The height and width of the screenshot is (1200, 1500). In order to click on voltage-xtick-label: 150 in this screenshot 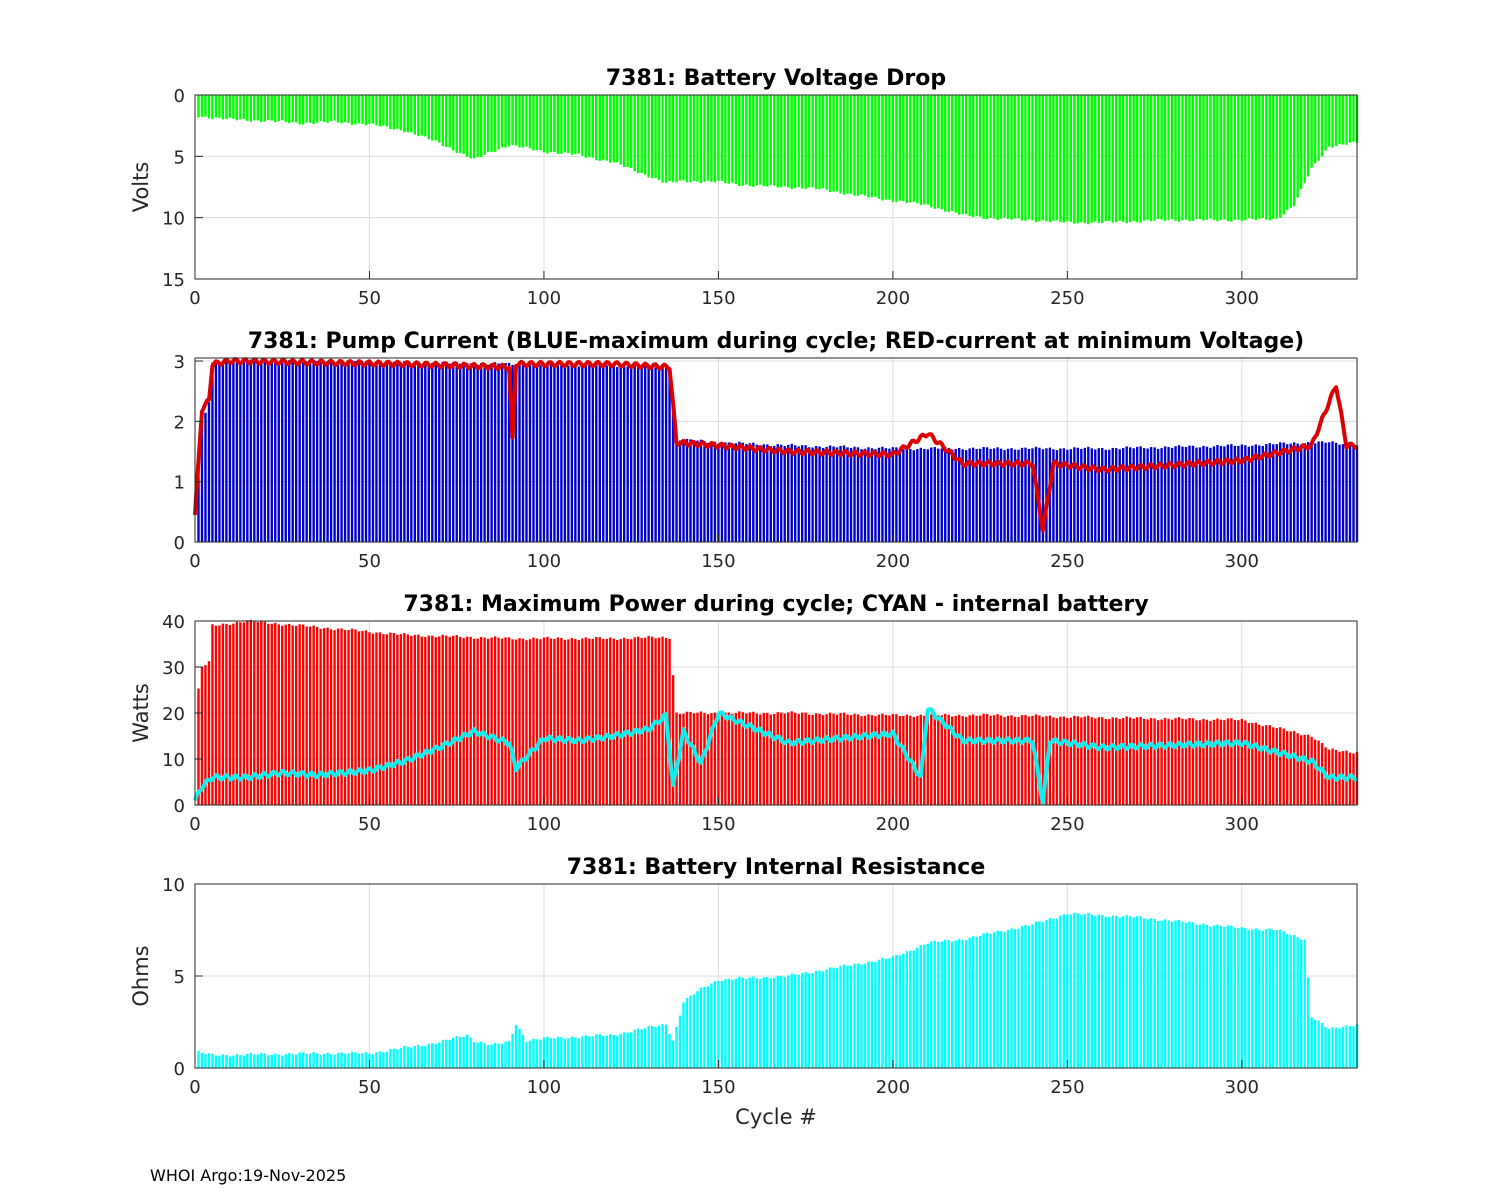, I will do `click(718, 298)`.